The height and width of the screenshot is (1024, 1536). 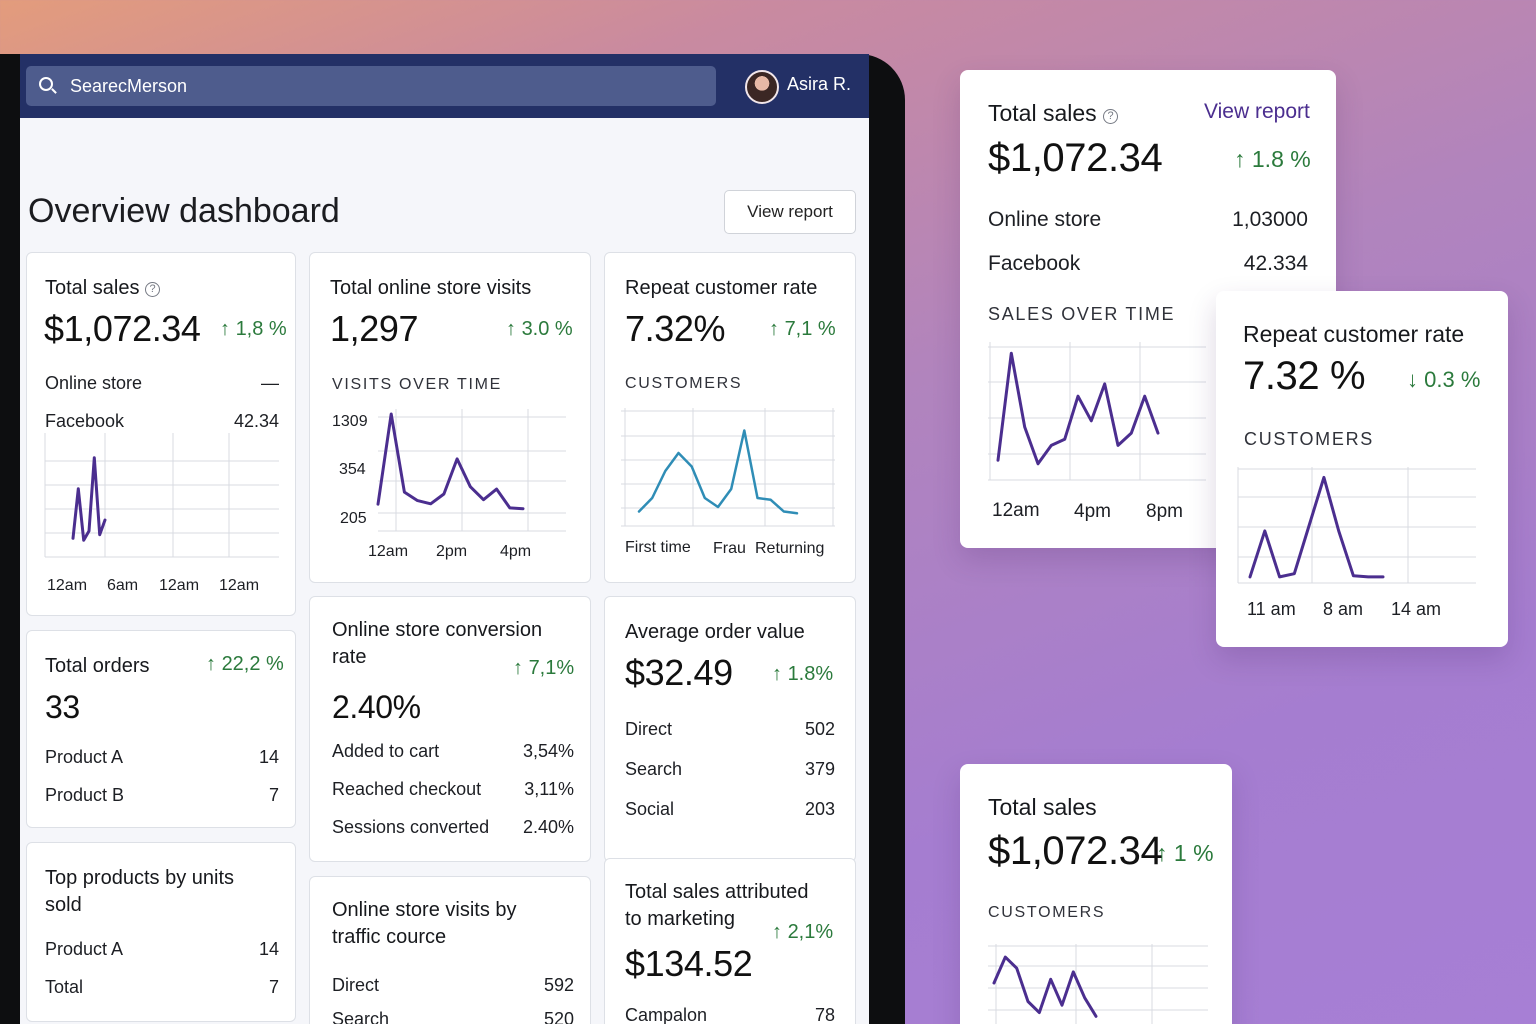 I want to click on marketing-value: $134.52, so click(x=689, y=963).